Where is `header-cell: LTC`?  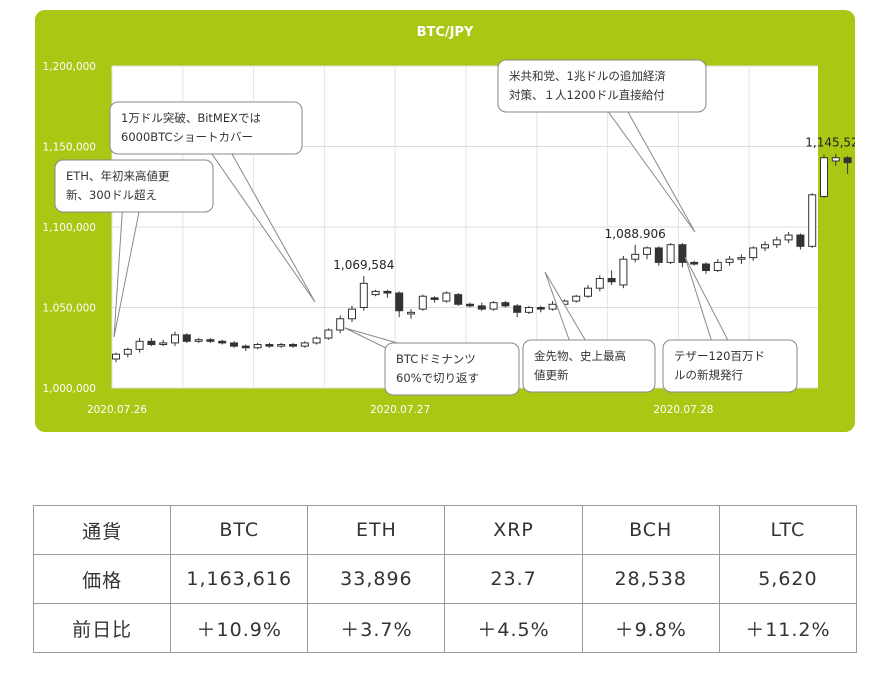 header-cell: LTC is located at coordinates (788, 530).